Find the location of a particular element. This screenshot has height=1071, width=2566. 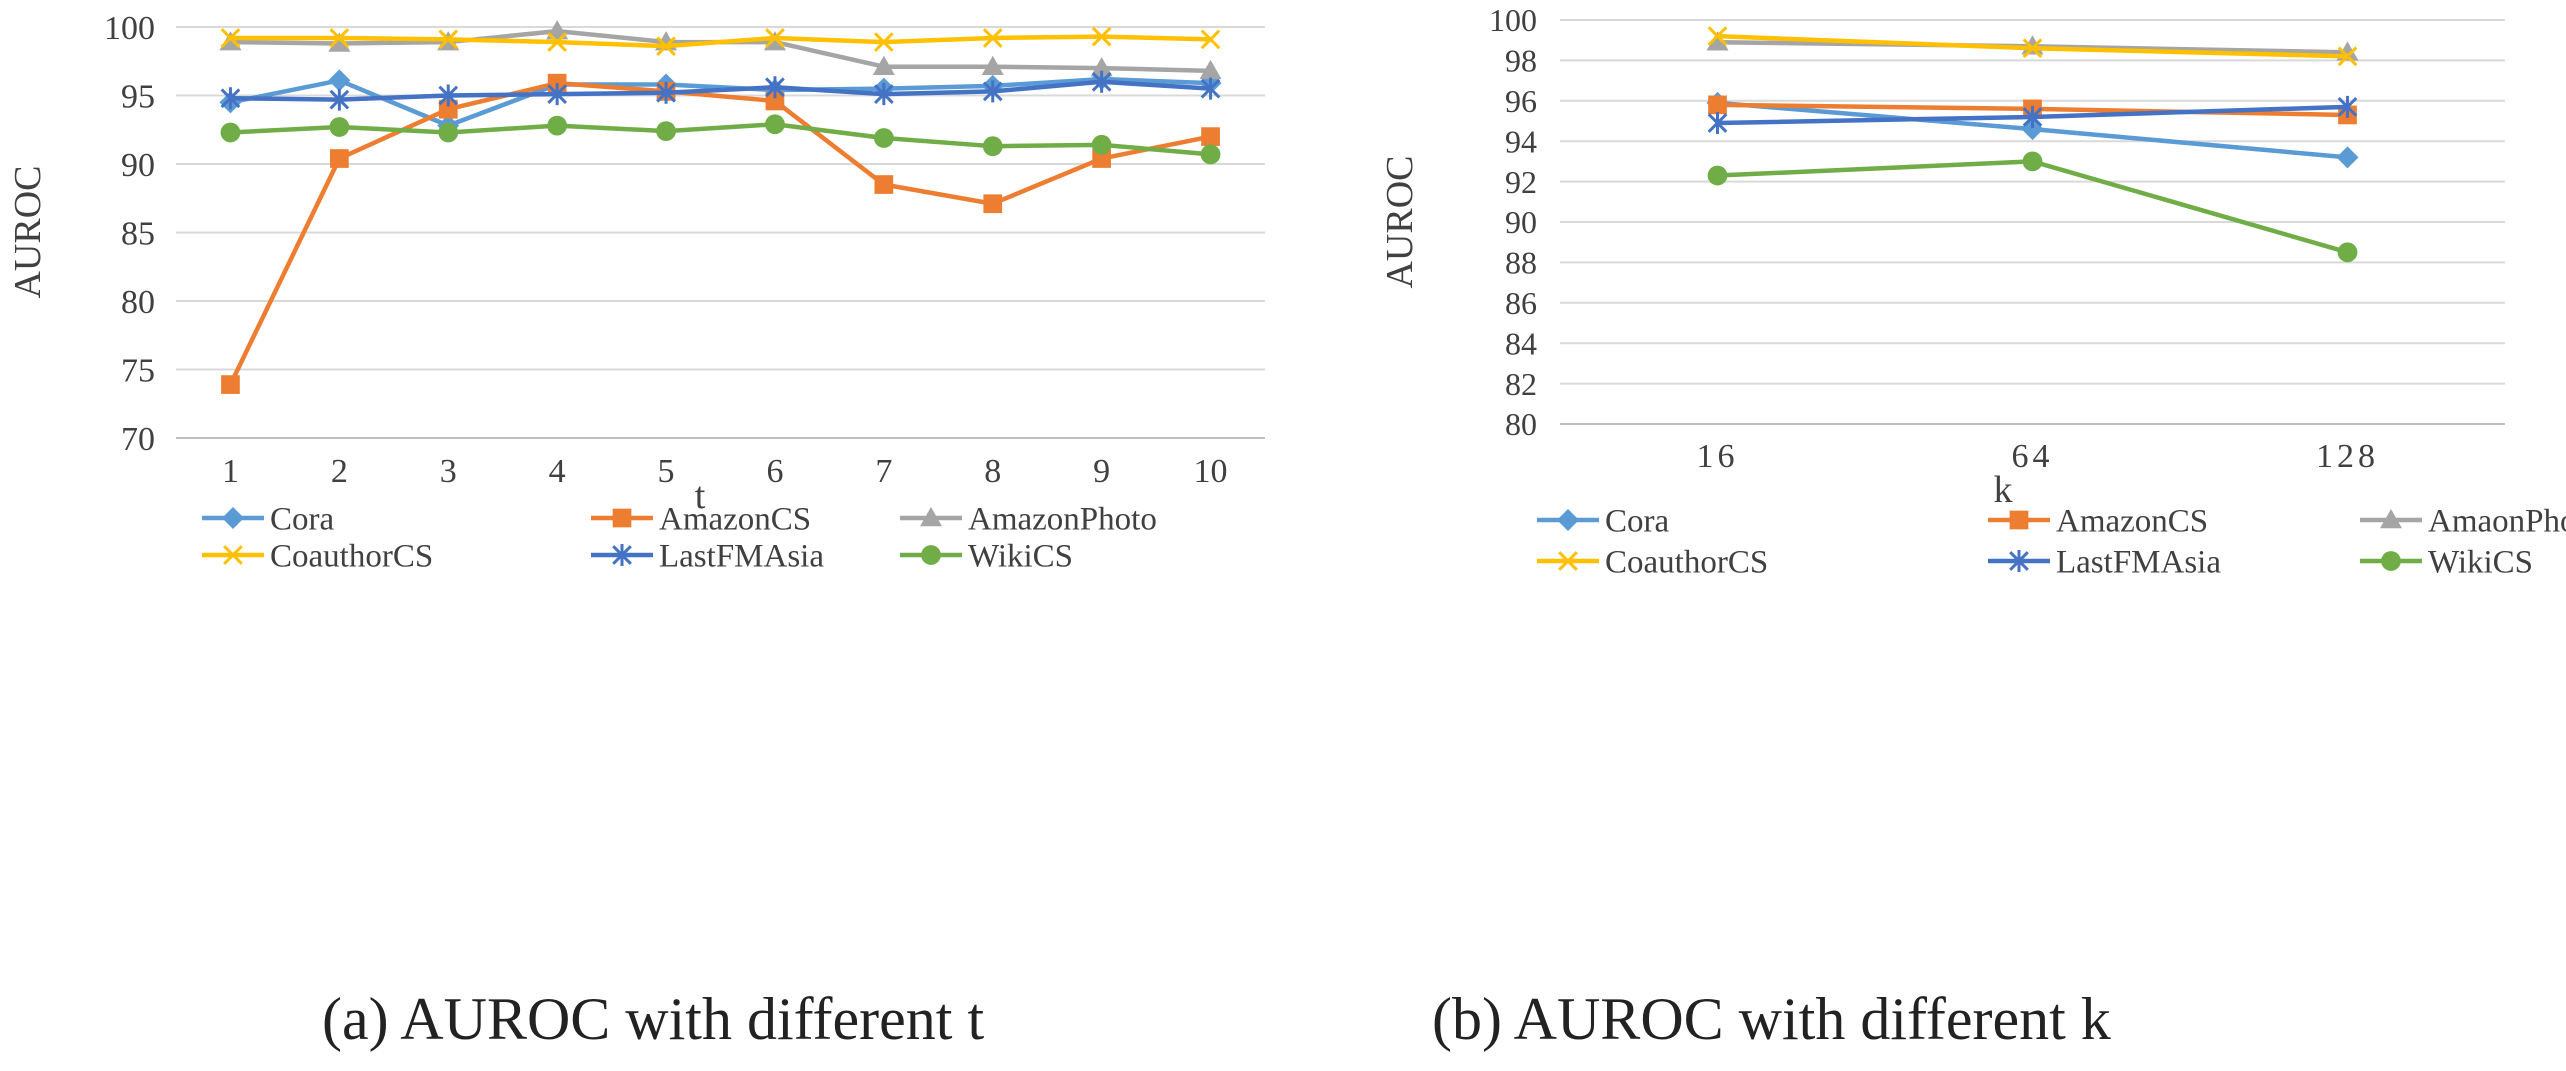

caption-auroc-t: (a) AUROC with different t is located at coordinates (653, 1019).